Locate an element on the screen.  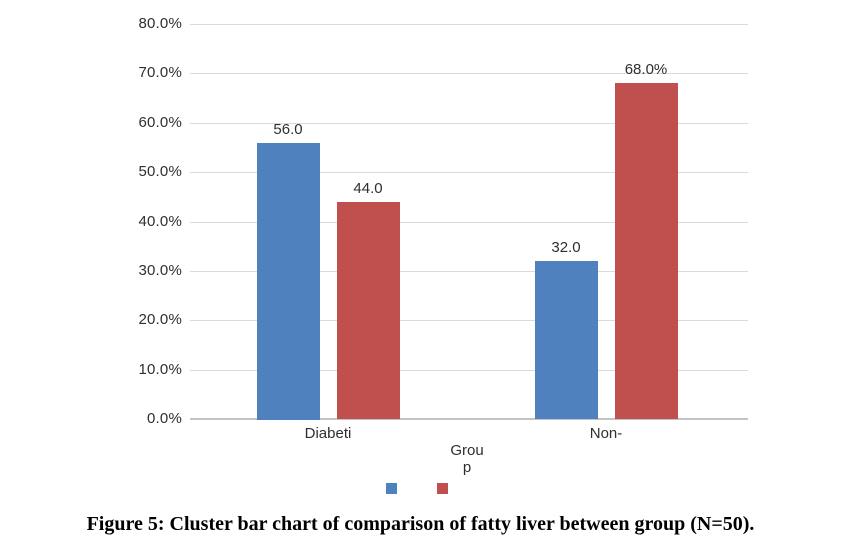
bar-blue-Non- is located at coordinates (566, 340).